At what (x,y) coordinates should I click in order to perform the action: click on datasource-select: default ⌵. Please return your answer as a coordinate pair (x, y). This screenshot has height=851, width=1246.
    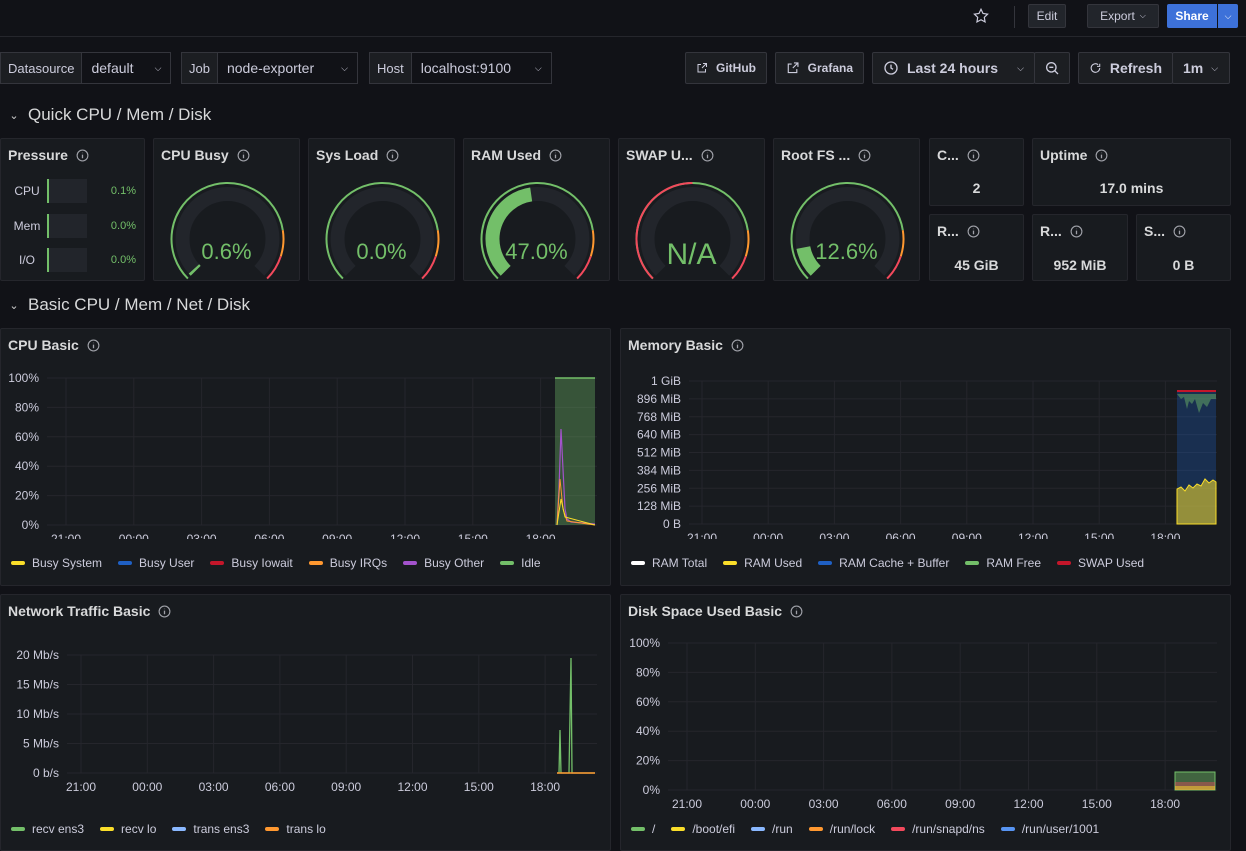
    Looking at the image, I should click on (127, 68).